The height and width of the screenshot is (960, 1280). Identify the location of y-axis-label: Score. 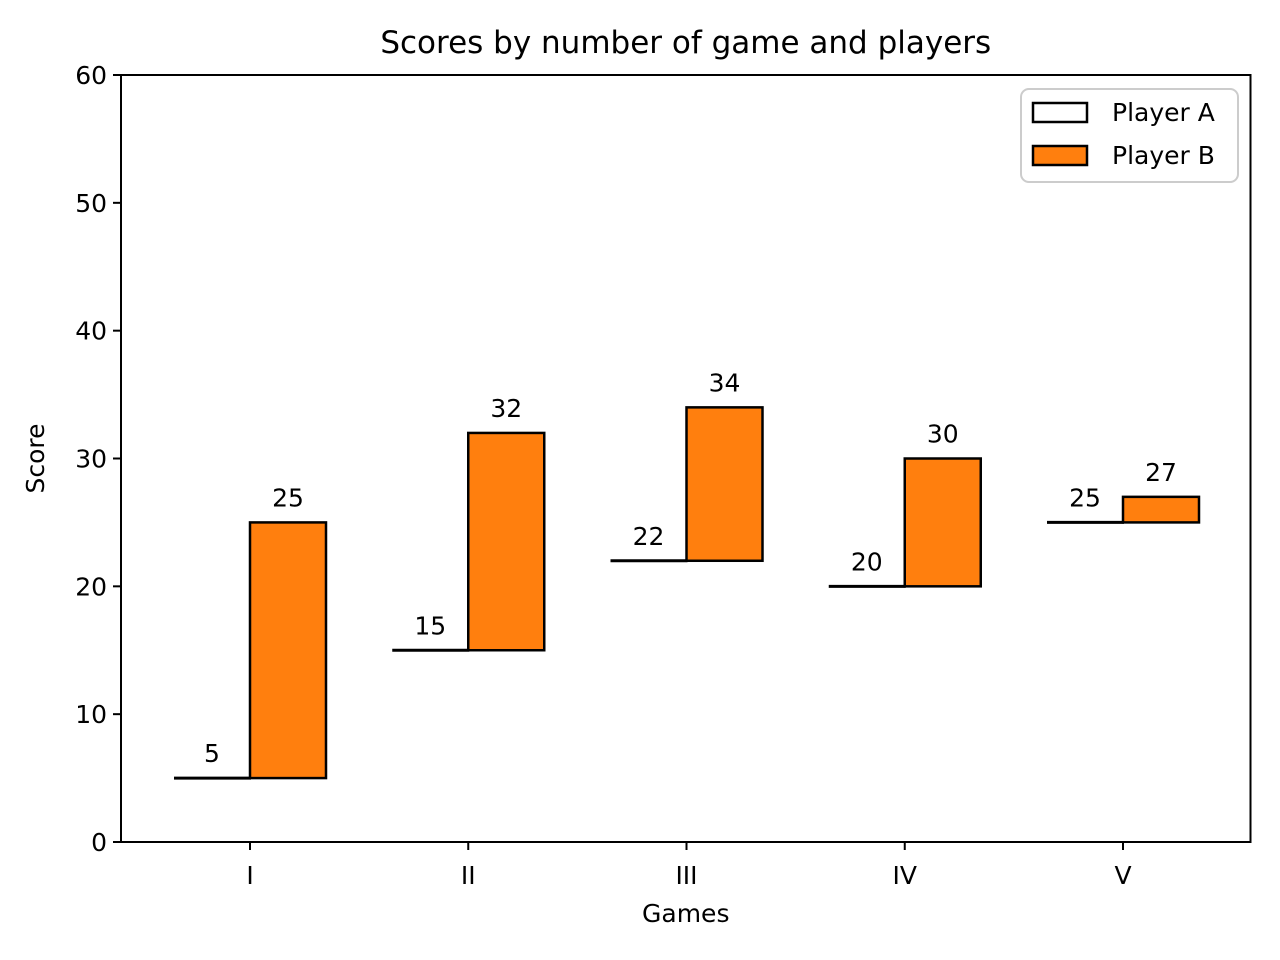
(35, 458).